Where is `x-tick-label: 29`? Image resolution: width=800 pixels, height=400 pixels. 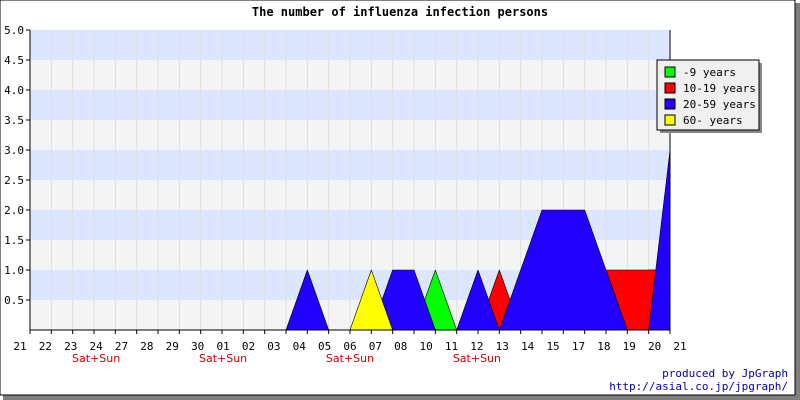 x-tick-label: 29 is located at coordinates (172, 346).